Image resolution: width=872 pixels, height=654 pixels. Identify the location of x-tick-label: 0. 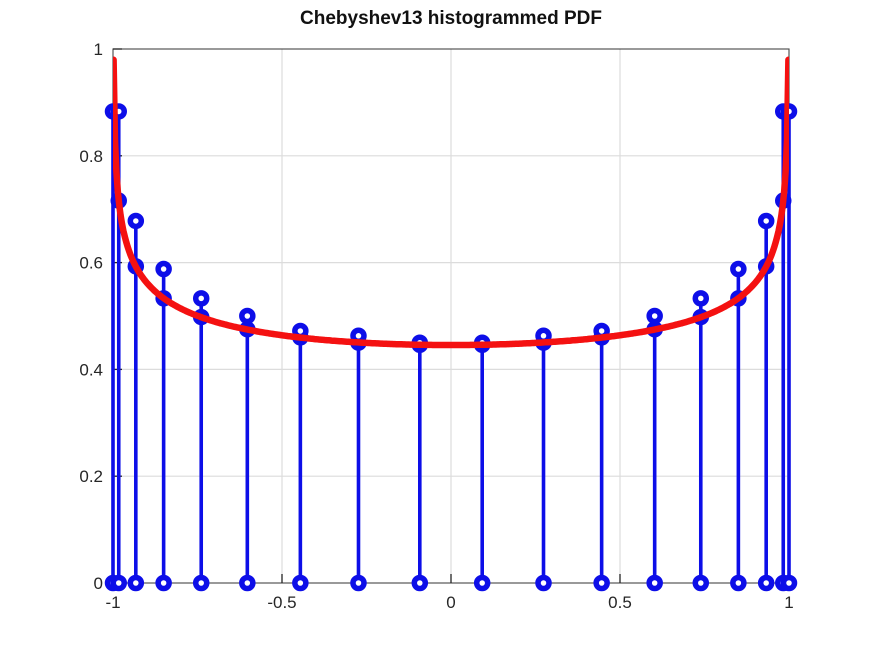
(450, 602).